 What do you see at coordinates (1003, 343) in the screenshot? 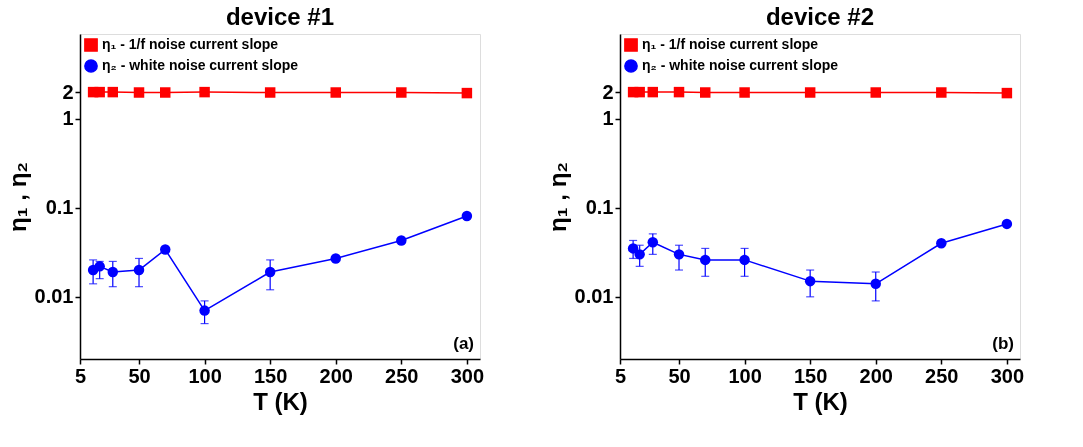
I see `annotation: (b)` at bounding box center [1003, 343].